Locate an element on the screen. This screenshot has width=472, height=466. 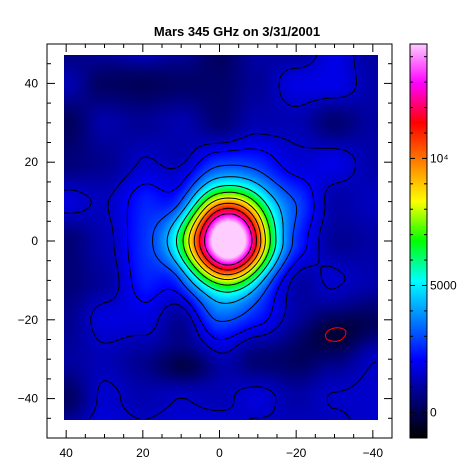
colorbar is located at coordinates (418, 241).